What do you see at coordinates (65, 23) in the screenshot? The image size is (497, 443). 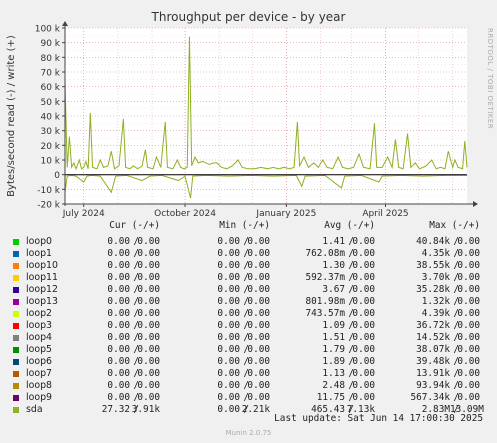 I see `y-axis-arrow` at bounding box center [65, 23].